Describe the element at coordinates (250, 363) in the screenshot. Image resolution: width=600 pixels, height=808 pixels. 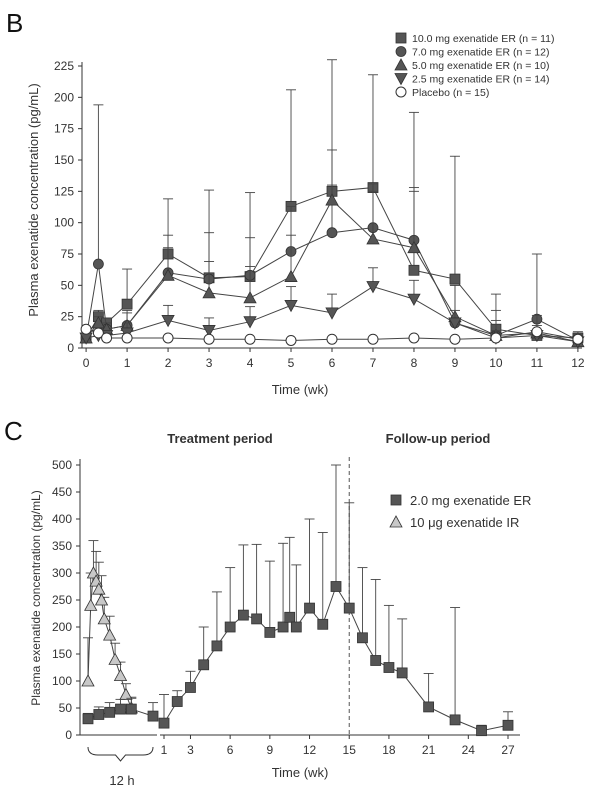
I see `x-tick-label: 4` at that location.